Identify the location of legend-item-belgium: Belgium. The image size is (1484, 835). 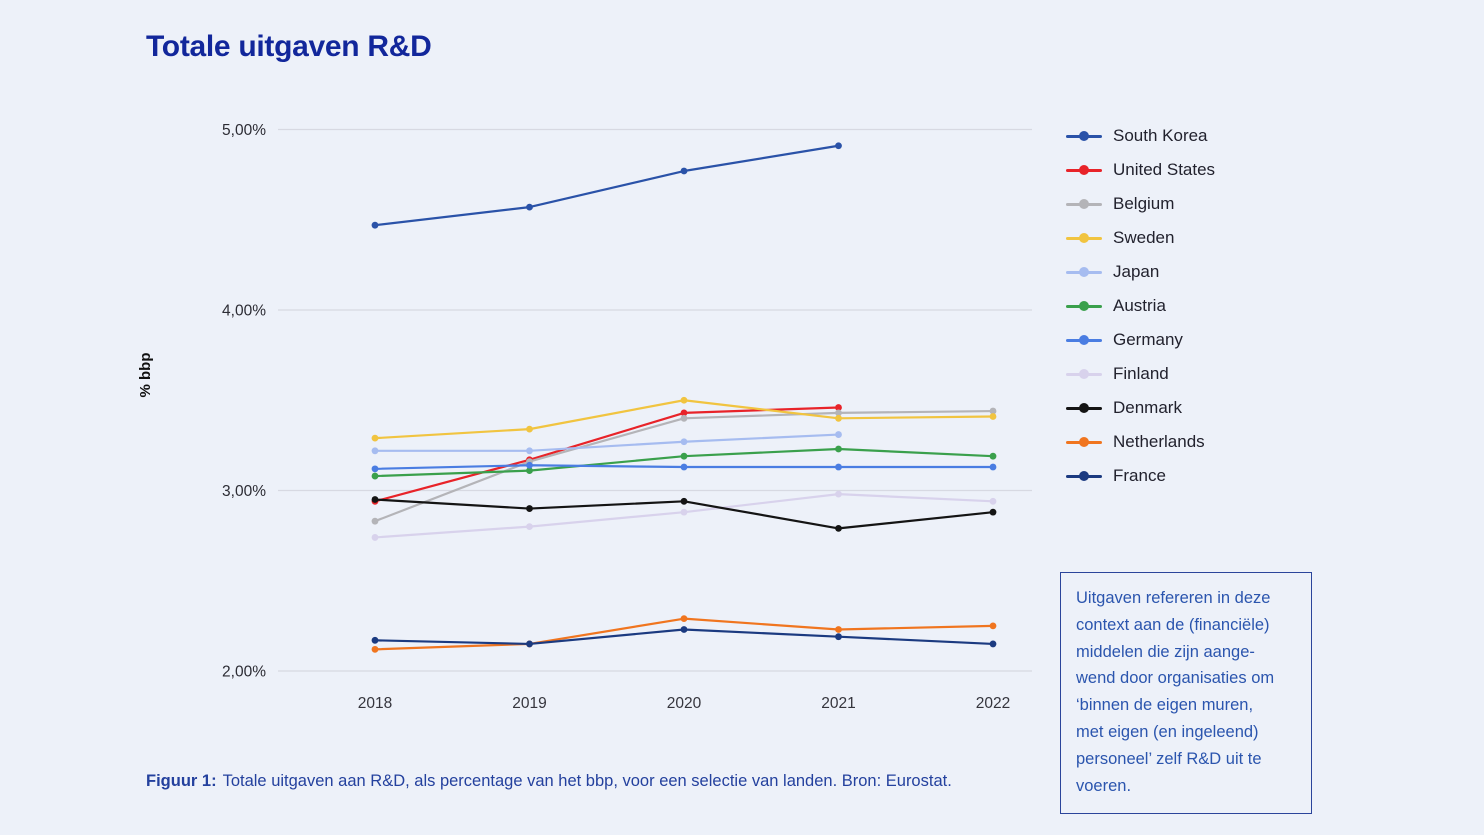
(1196, 204).